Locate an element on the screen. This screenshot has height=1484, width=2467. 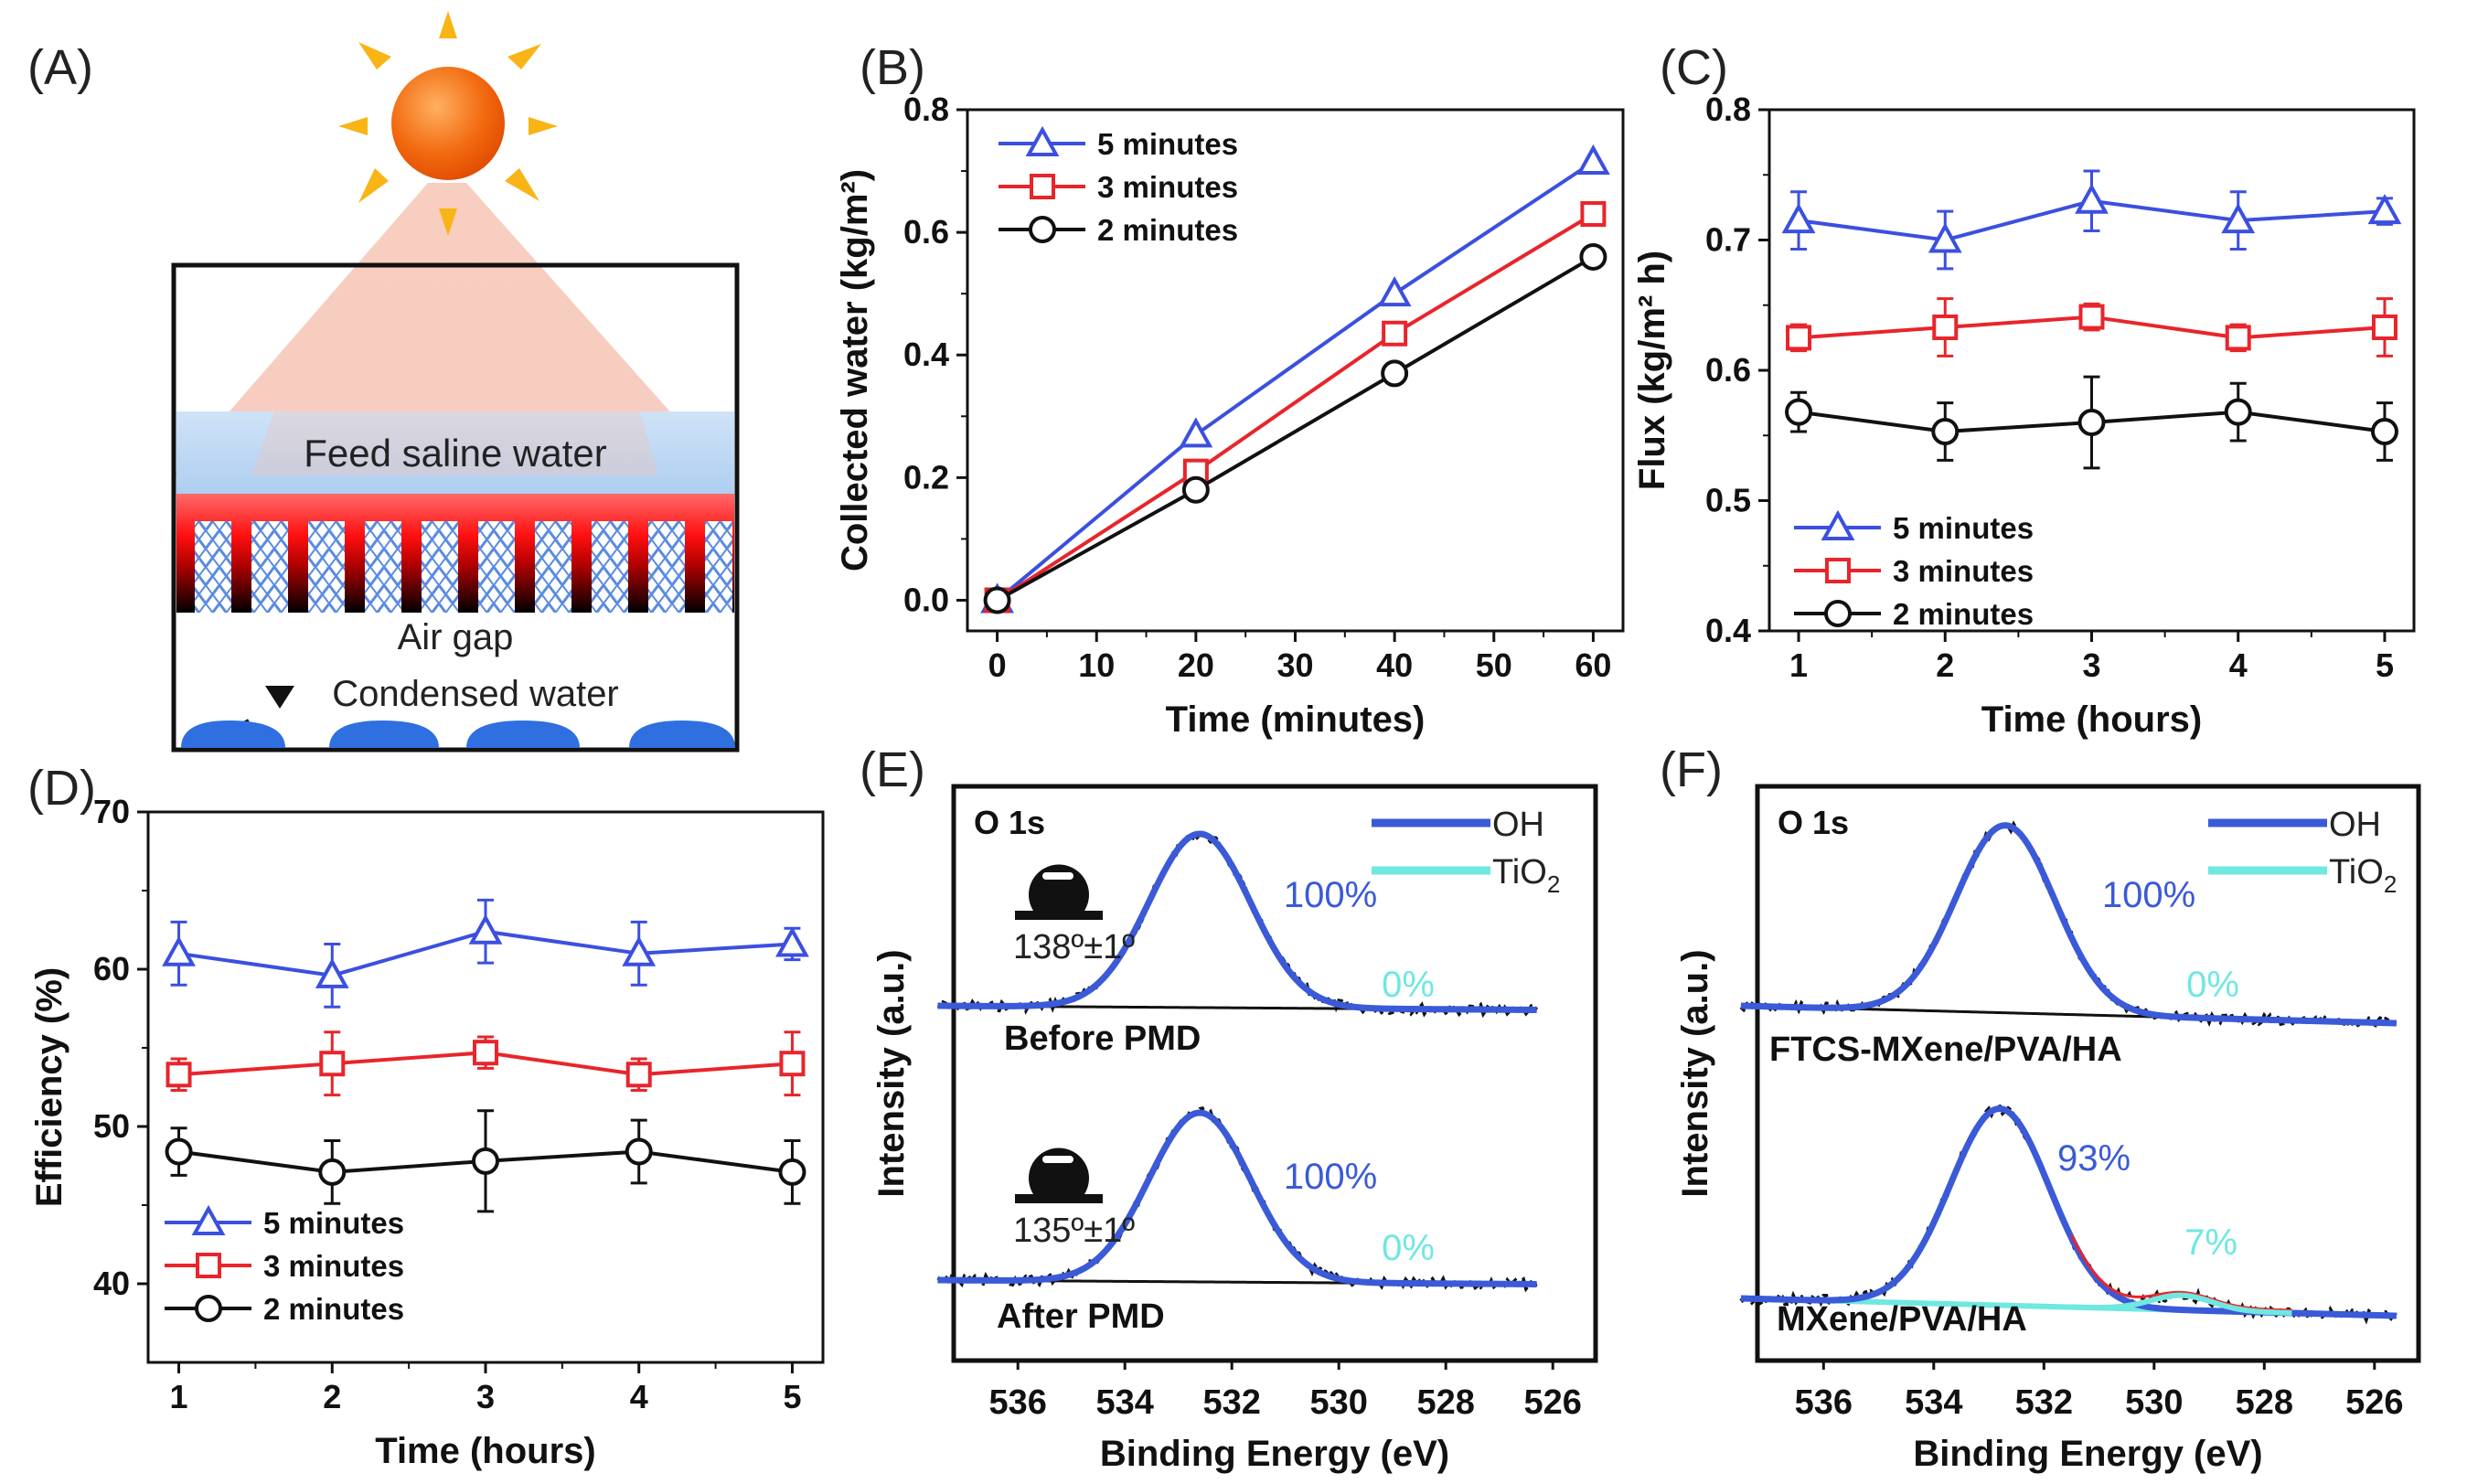
water-droplet-icon is located at coordinates (1059, 887).